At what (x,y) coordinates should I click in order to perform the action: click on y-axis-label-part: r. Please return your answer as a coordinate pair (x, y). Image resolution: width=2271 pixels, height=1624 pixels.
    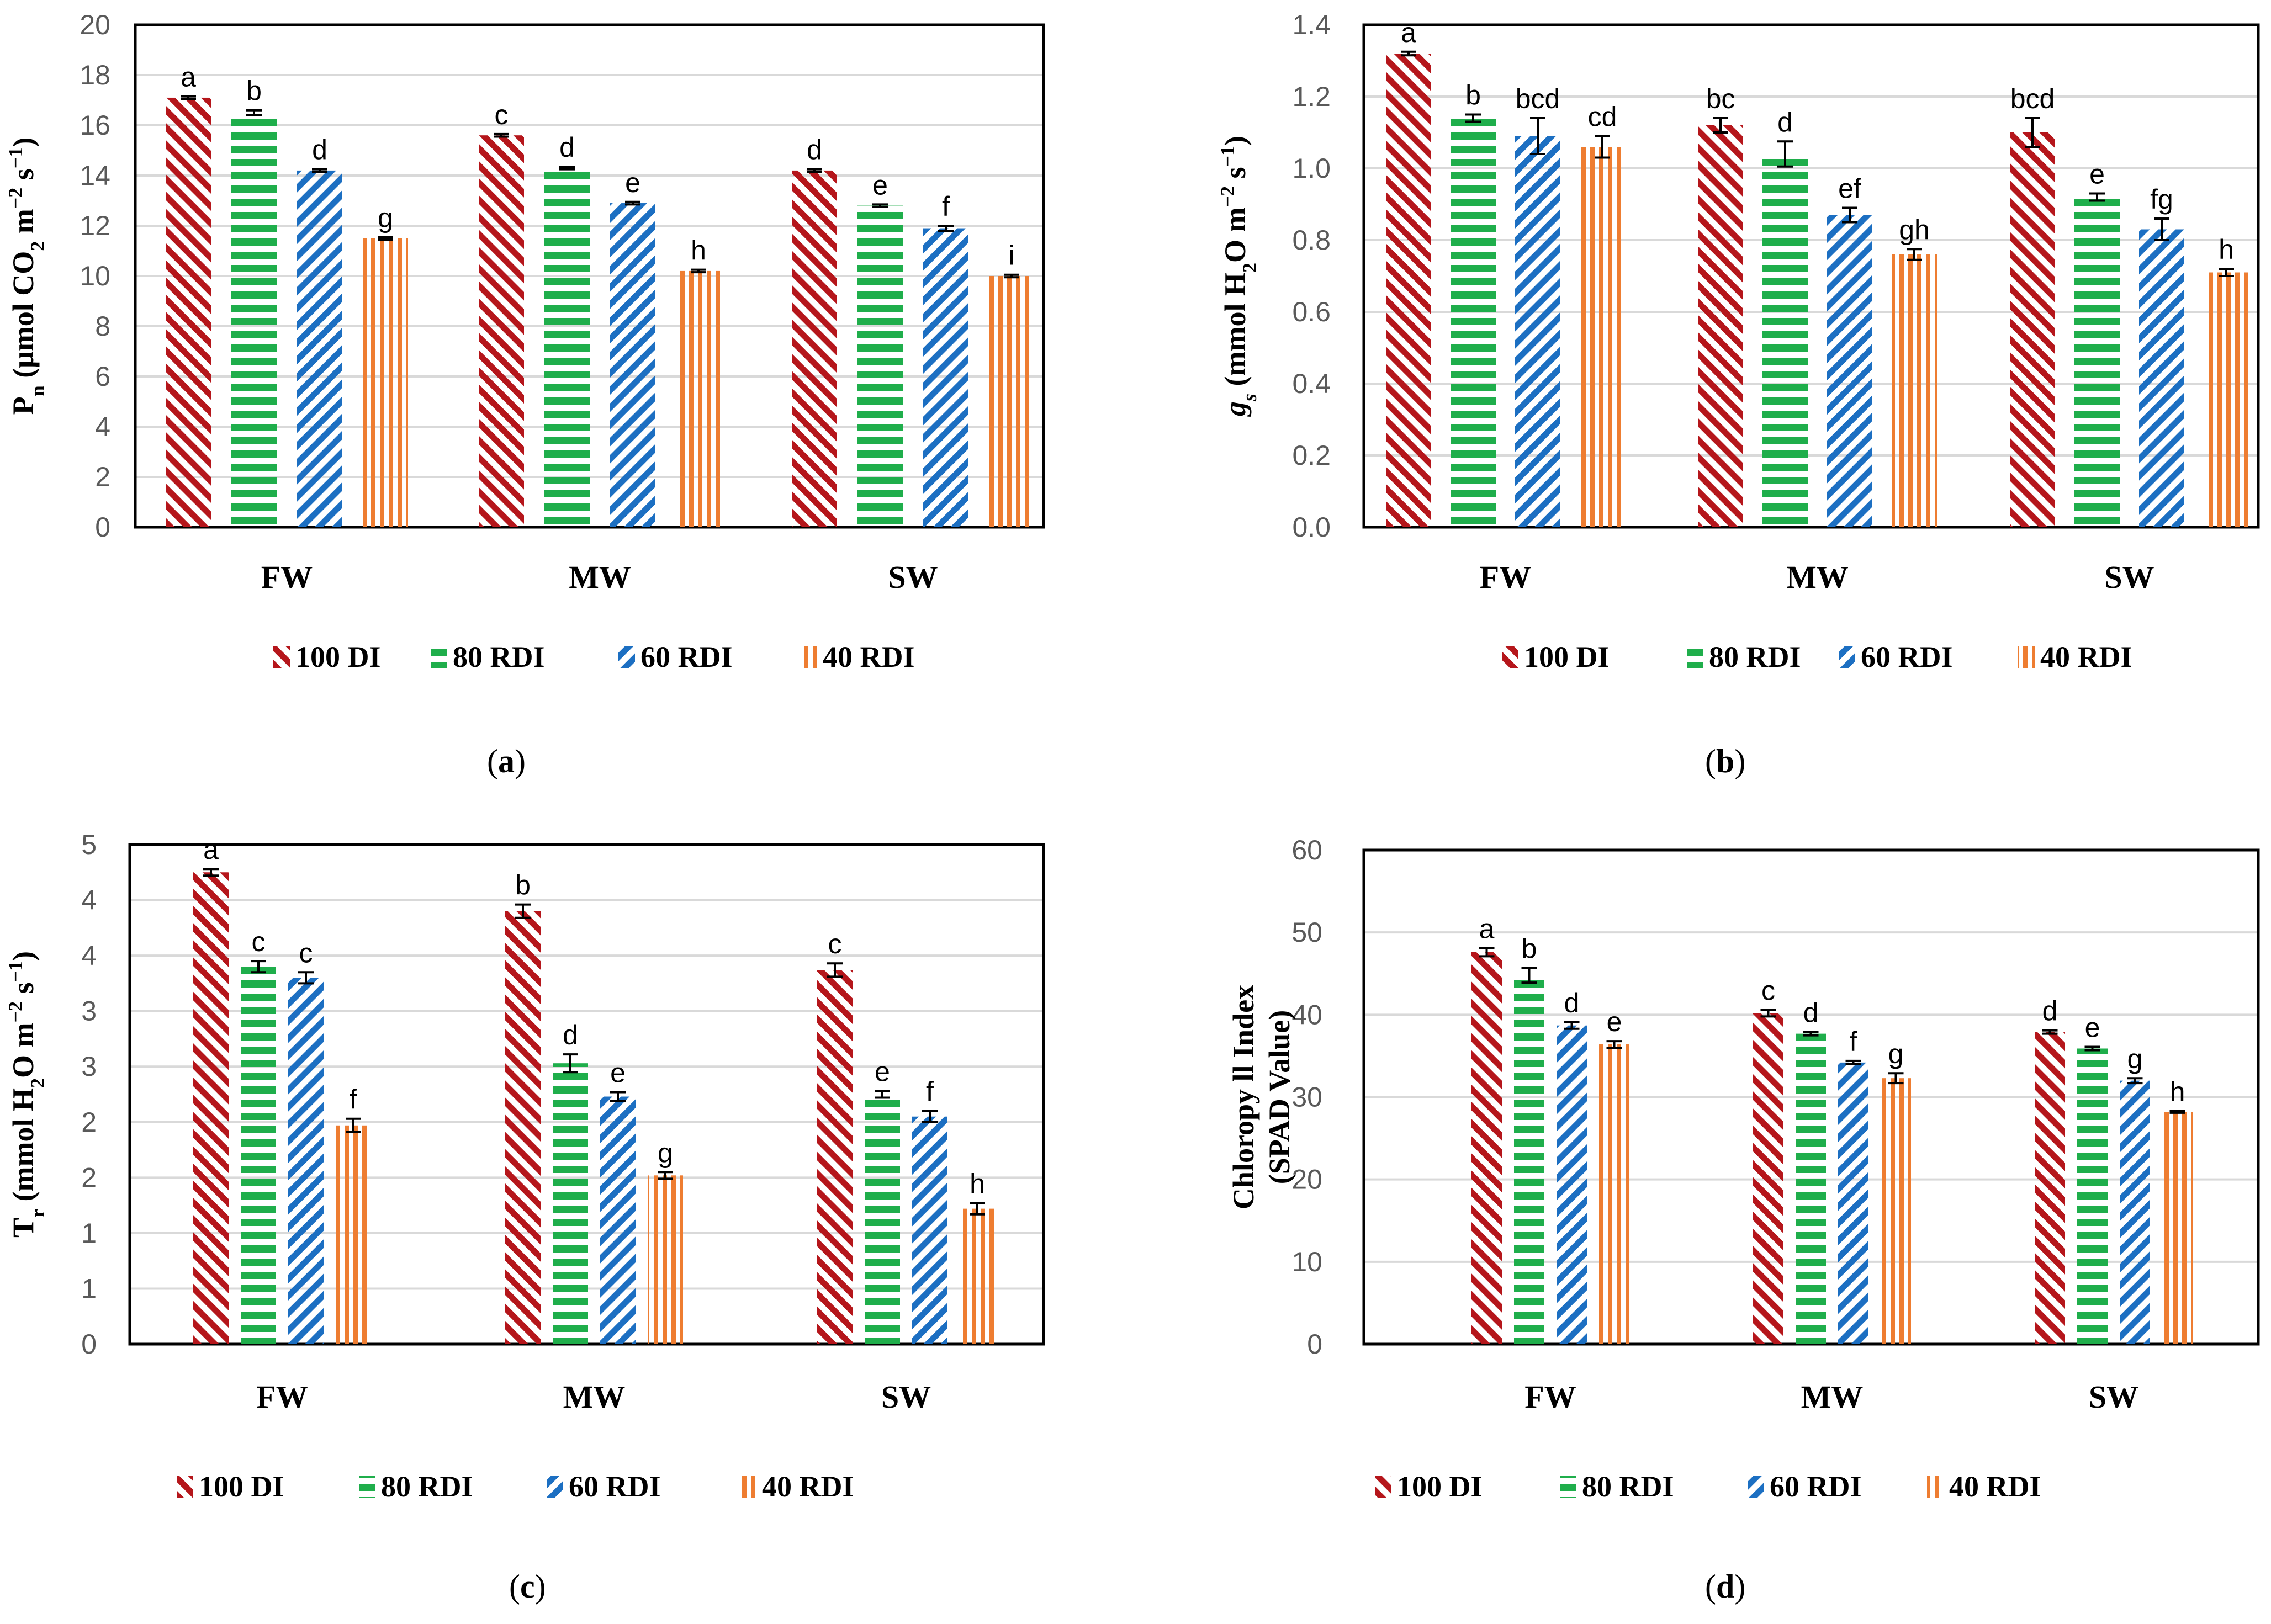
    Looking at the image, I should click on (38, 1213).